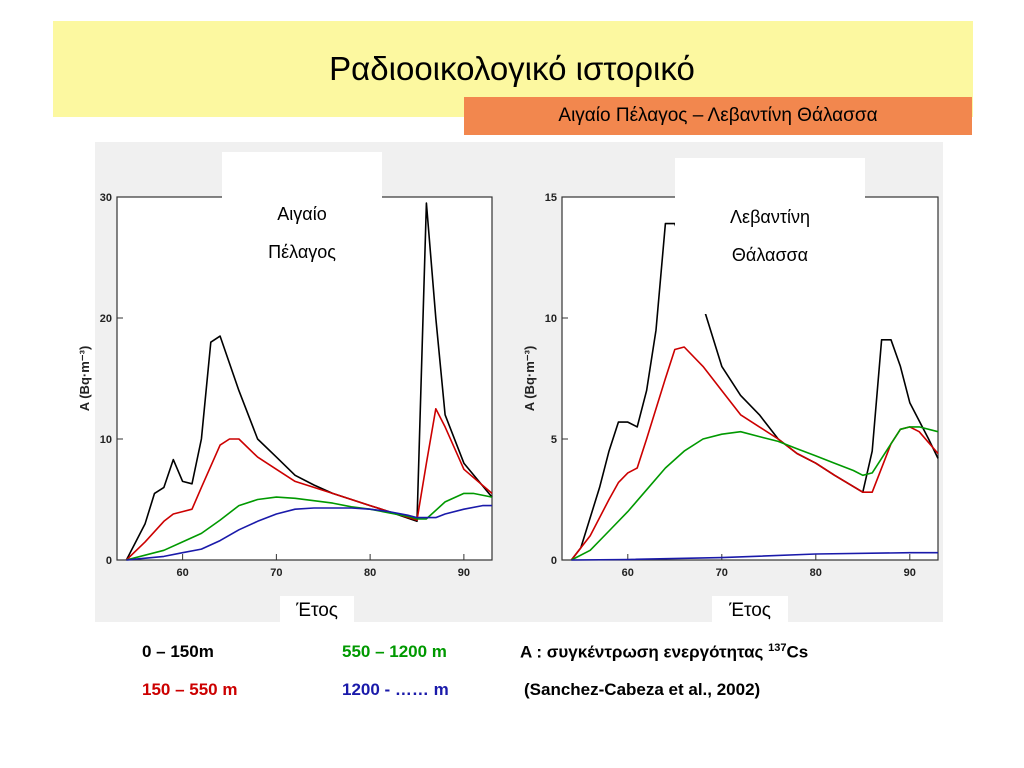  I want to click on legend-activity-note: A : συγκέντρωση ενεργότητας 137Cs, so click(664, 652).